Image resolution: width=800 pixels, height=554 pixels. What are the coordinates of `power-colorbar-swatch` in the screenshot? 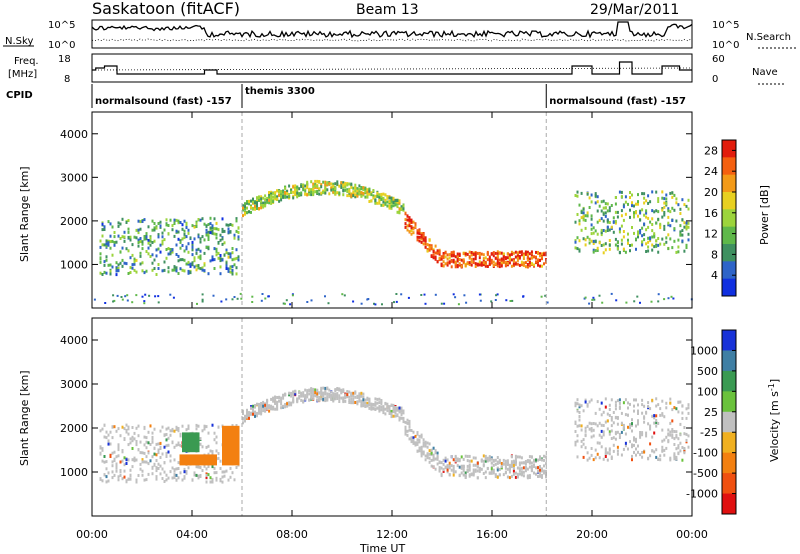 It's located at (729, 270).